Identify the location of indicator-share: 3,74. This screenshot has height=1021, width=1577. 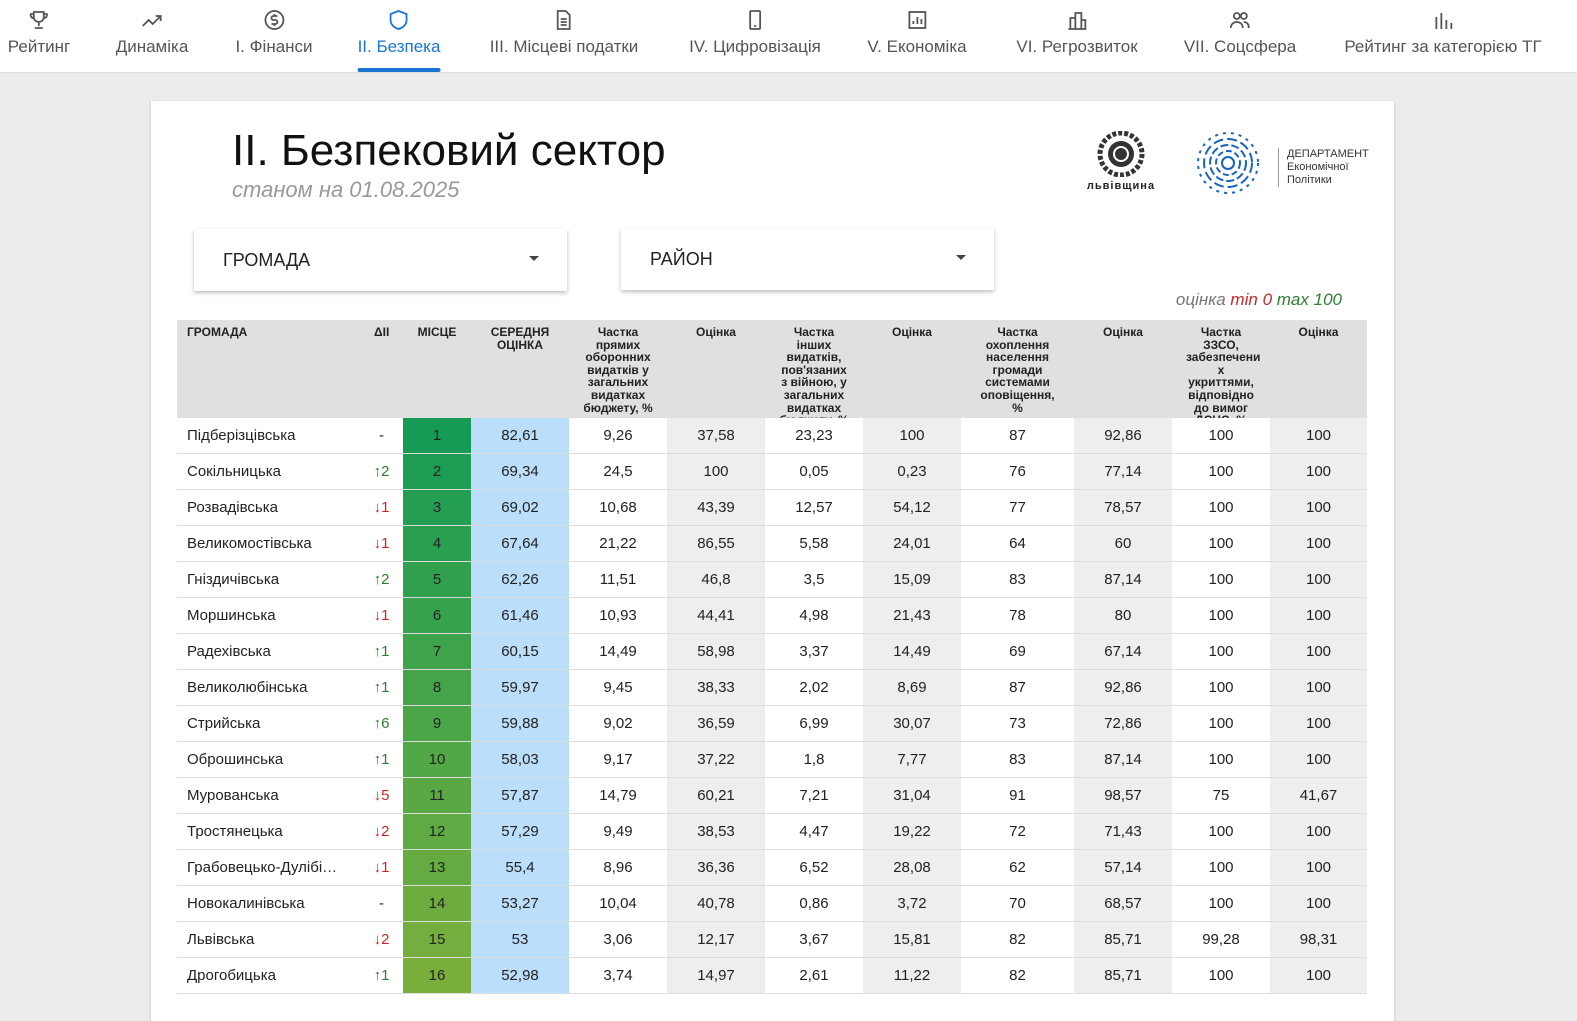
(618, 975).